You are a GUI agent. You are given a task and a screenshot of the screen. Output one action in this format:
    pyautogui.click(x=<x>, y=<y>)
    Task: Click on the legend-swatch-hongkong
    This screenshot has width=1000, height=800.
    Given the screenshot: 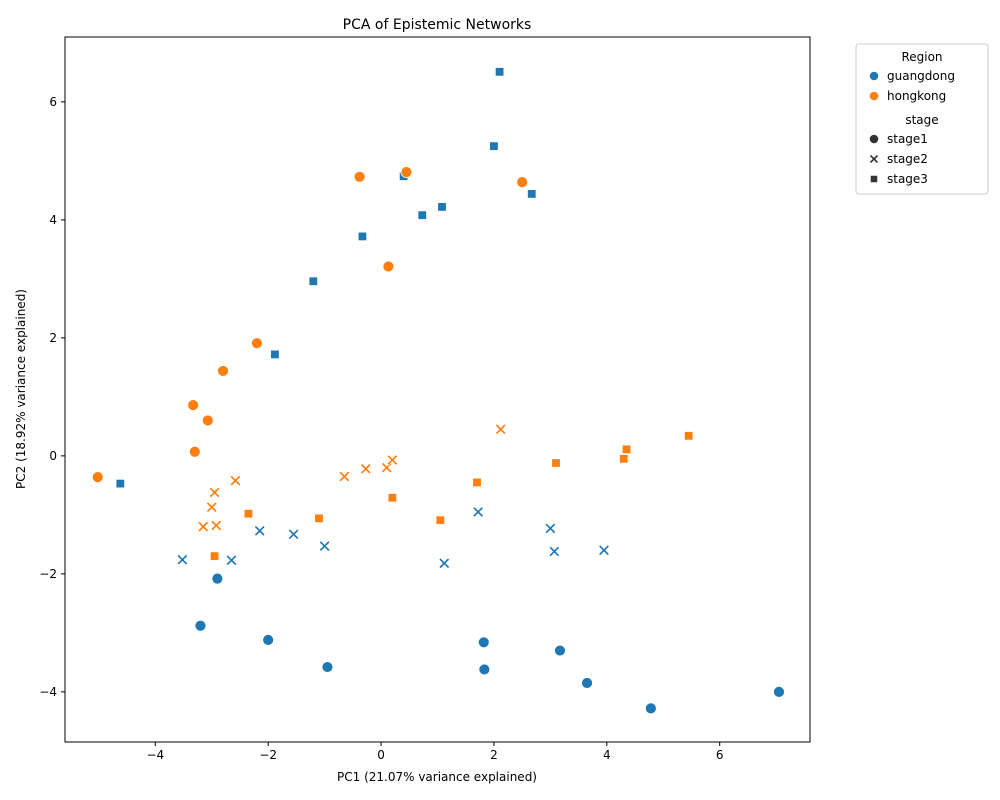 What is the action you would take?
    pyautogui.click(x=874, y=96)
    